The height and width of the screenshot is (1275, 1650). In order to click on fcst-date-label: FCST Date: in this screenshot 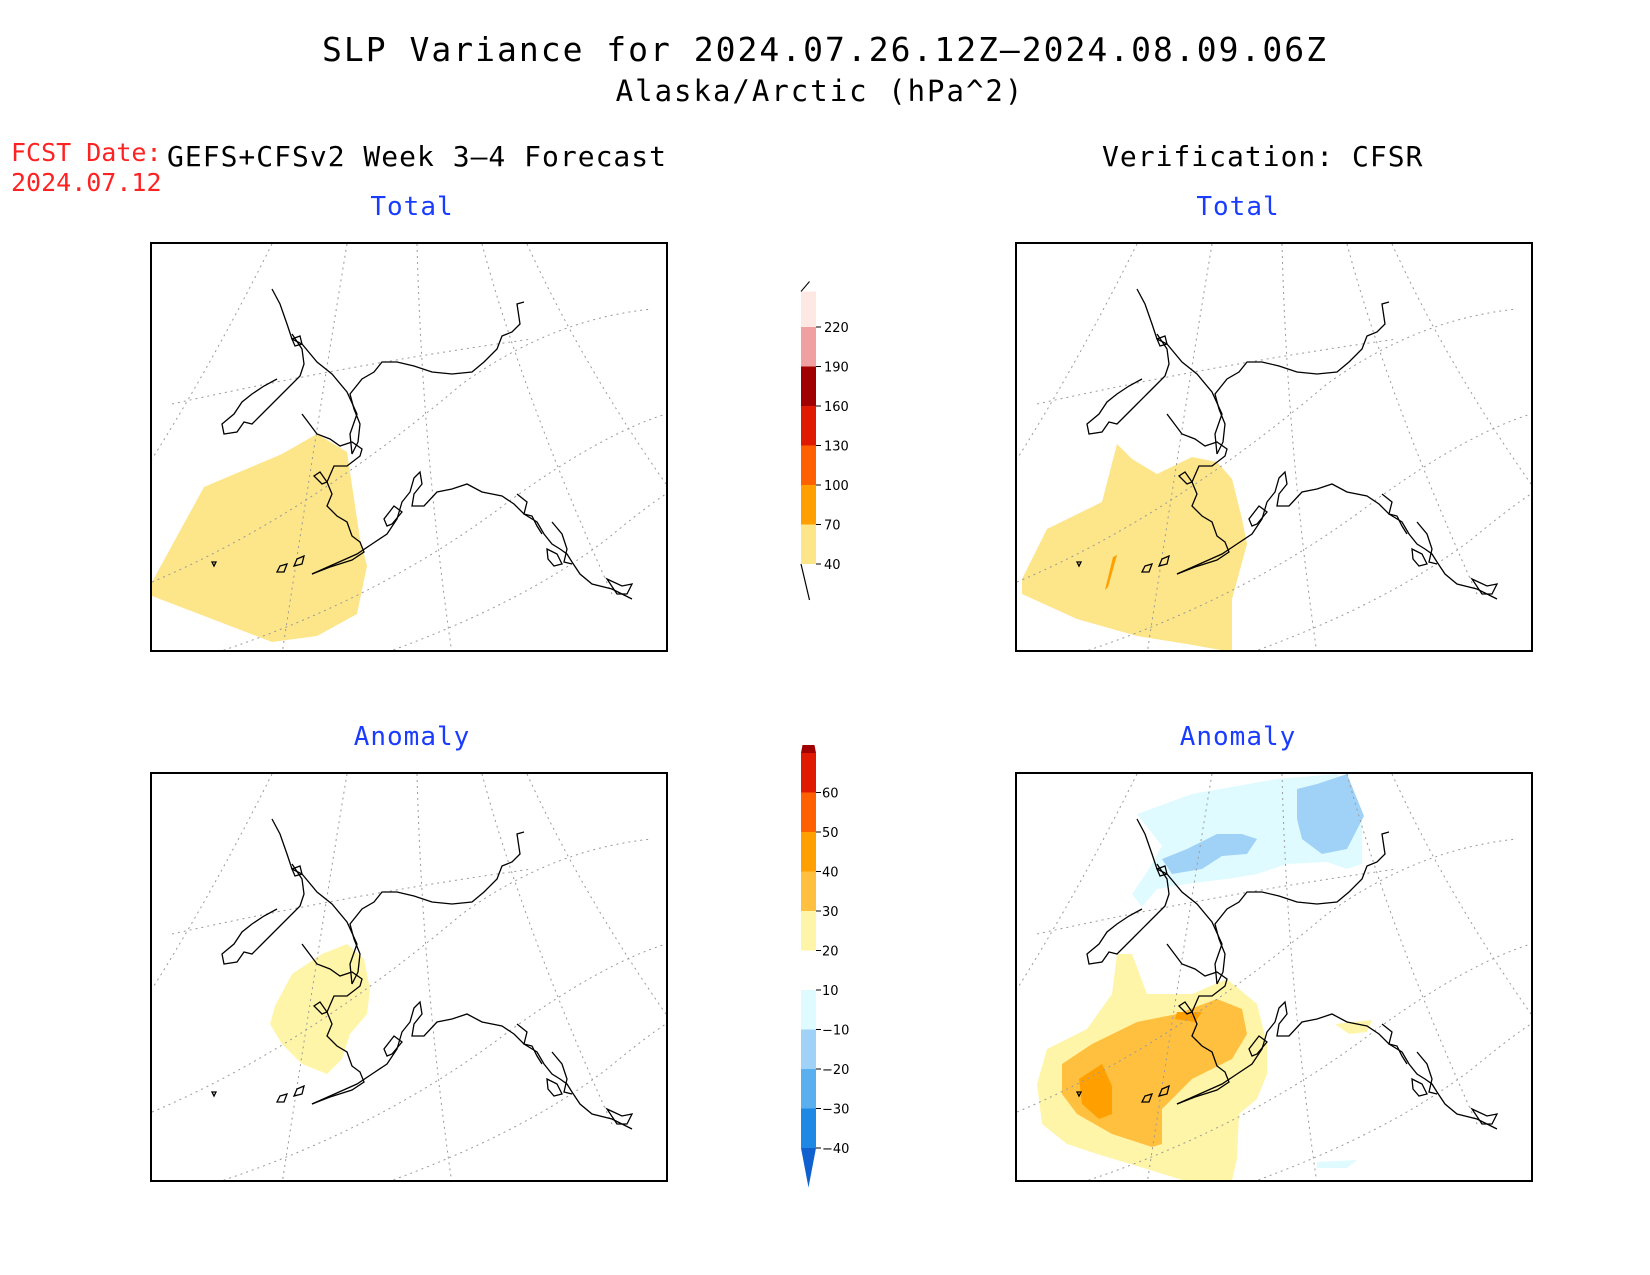, I will do `click(86, 152)`.